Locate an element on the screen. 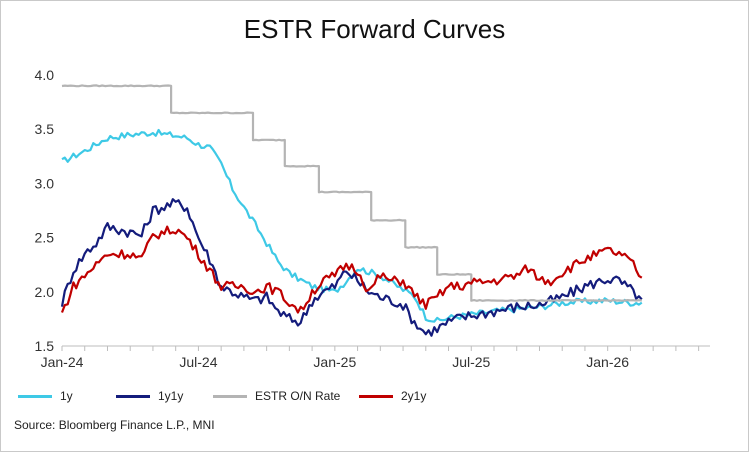  y-tick-label: 3.5 is located at coordinates (45, 129).